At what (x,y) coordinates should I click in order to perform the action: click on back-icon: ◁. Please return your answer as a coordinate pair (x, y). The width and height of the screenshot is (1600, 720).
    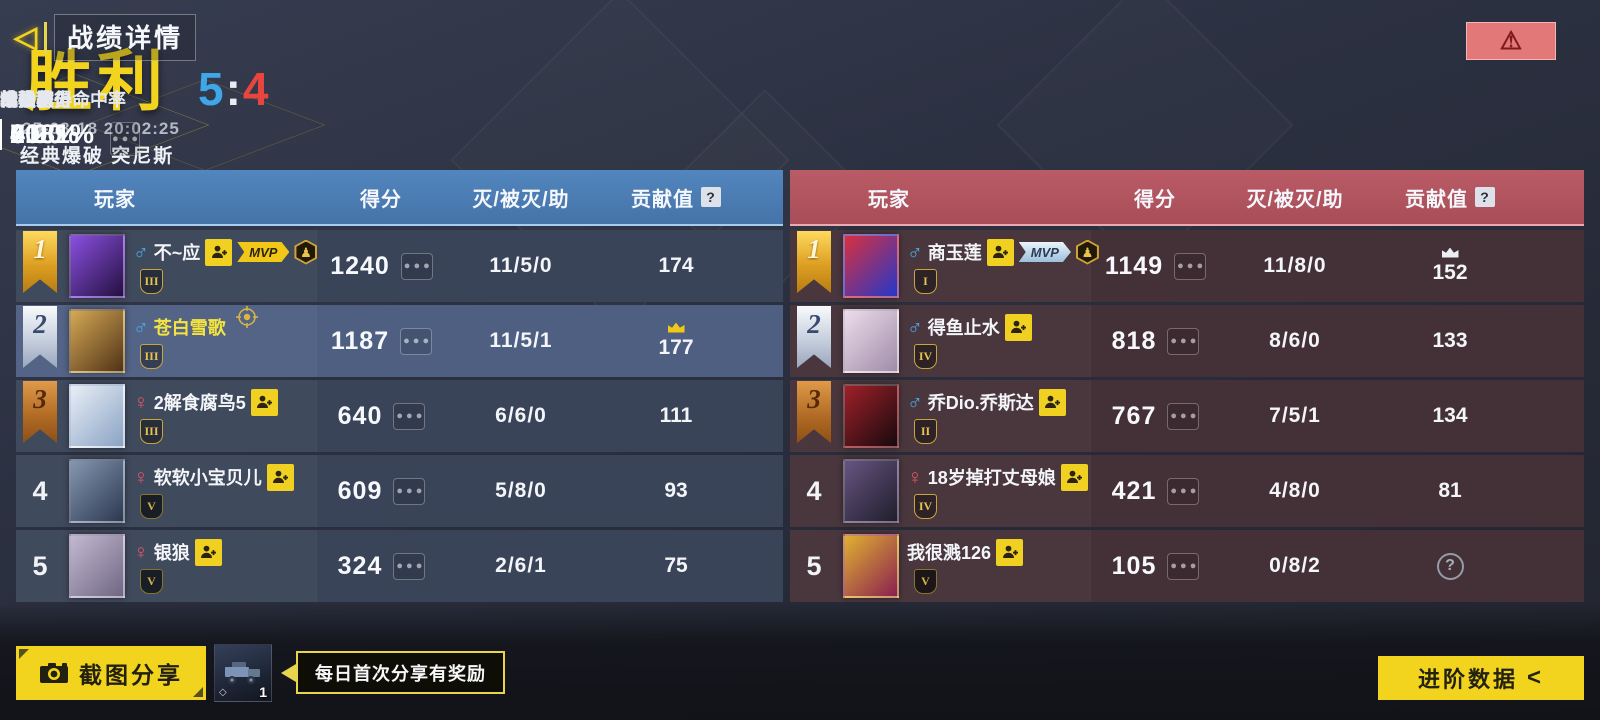
    Looking at the image, I should click on (26, 37).